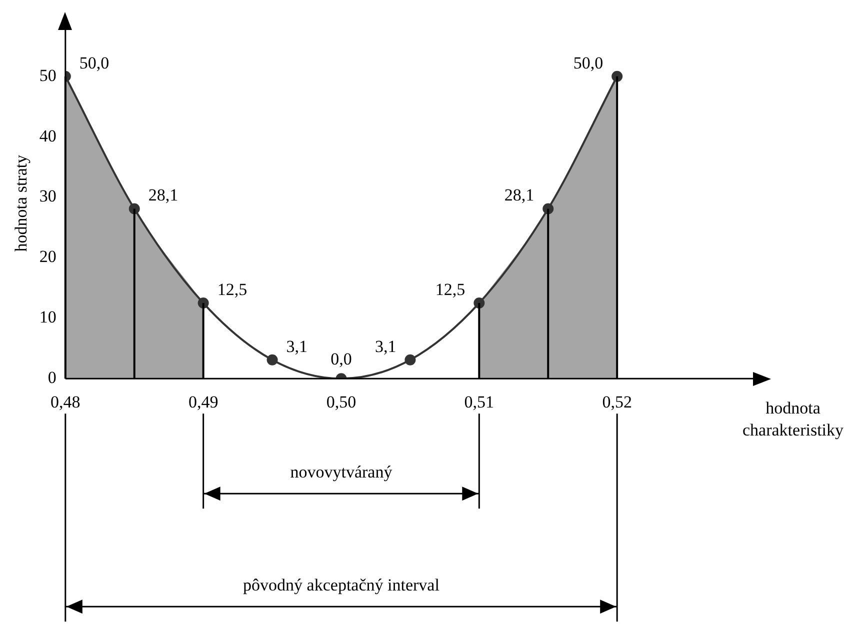 The image size is (858, 640). I want to click on y-tick-label: 50, so click(47, 75).